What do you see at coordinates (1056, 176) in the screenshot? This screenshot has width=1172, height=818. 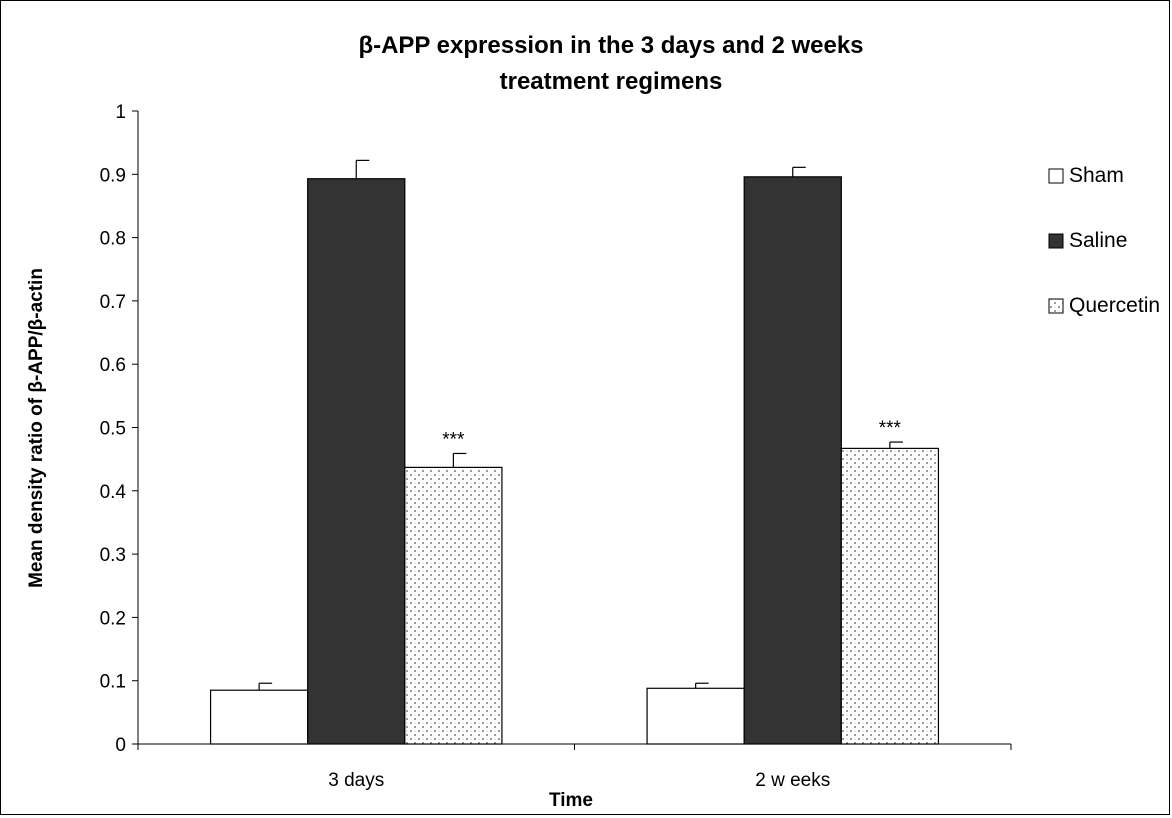 I see `legend-swatch-sham` at bounding box center [1056, 176].